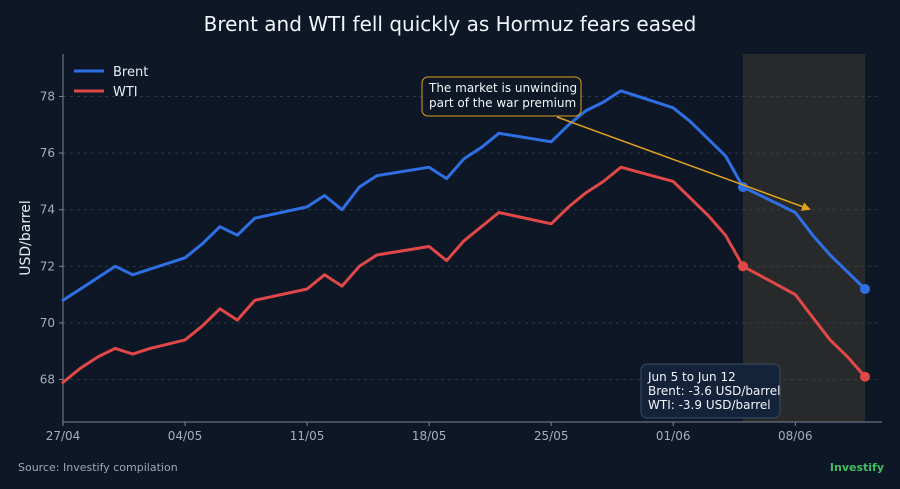  I want to click on annotation-arrow, so click(683, 163).